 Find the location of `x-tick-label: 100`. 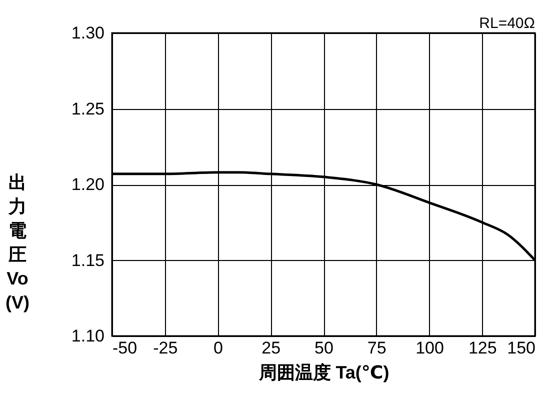

x-tick-label: 100 is located at coordinates (430, 348).